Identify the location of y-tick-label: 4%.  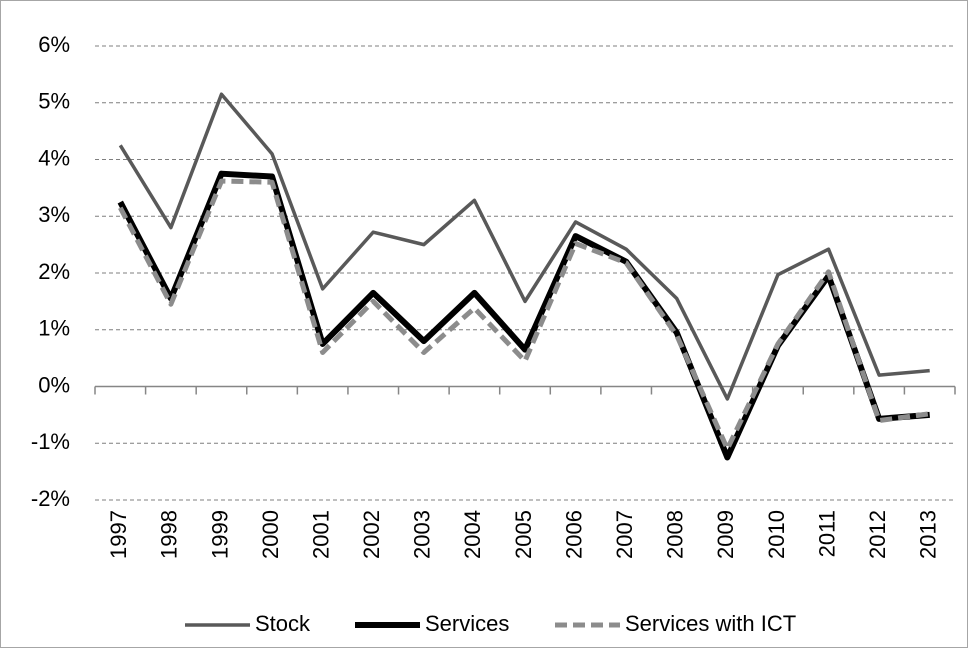
(54, 157).